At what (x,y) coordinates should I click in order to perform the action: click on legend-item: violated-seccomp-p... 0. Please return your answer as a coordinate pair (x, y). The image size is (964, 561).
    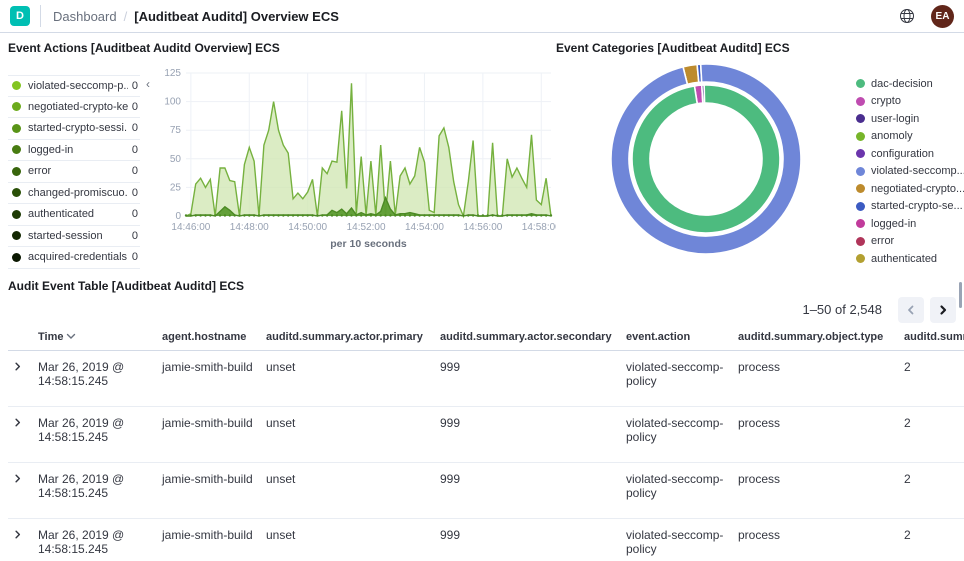
    Looking at the image, I should click on (74, 86).